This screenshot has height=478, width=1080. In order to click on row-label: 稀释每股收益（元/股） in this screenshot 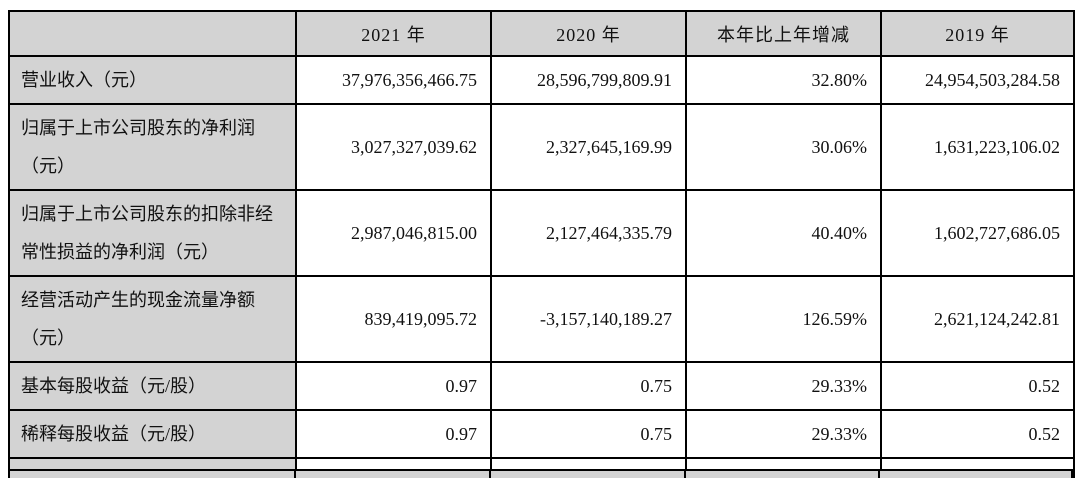, I will do `click(152, 434)`.